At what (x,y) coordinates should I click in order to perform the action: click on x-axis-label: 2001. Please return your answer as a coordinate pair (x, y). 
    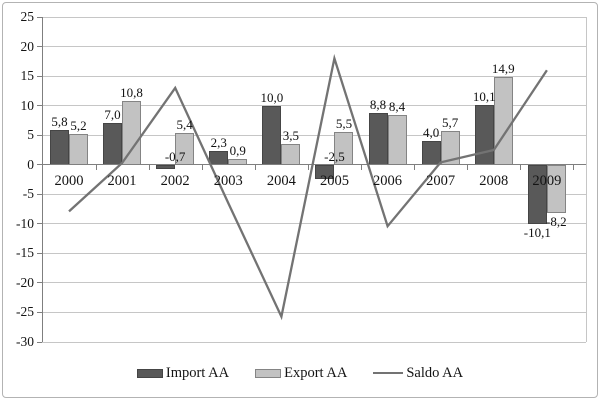
    Looking at the image, I should click on (122, 180).